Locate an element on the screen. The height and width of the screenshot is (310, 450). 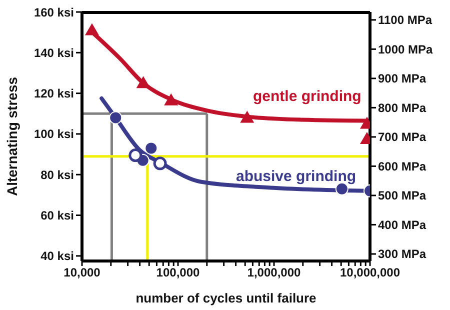
y2-tick-label: 400 MPa is located at coordinates (402, 225).